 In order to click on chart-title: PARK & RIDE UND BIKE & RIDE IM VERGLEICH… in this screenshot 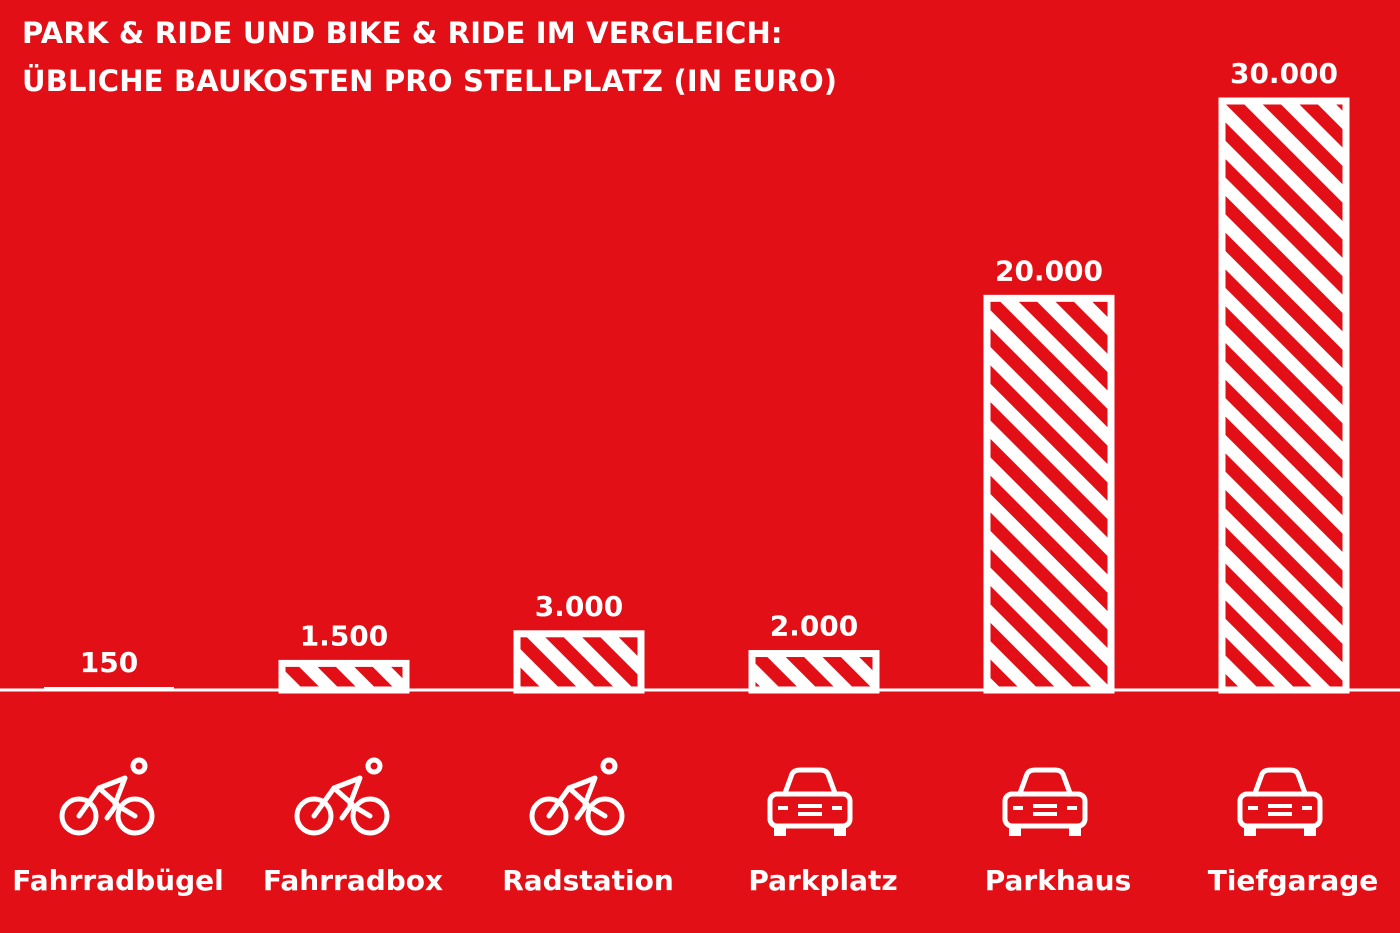, I will do `click(402, 33)`.